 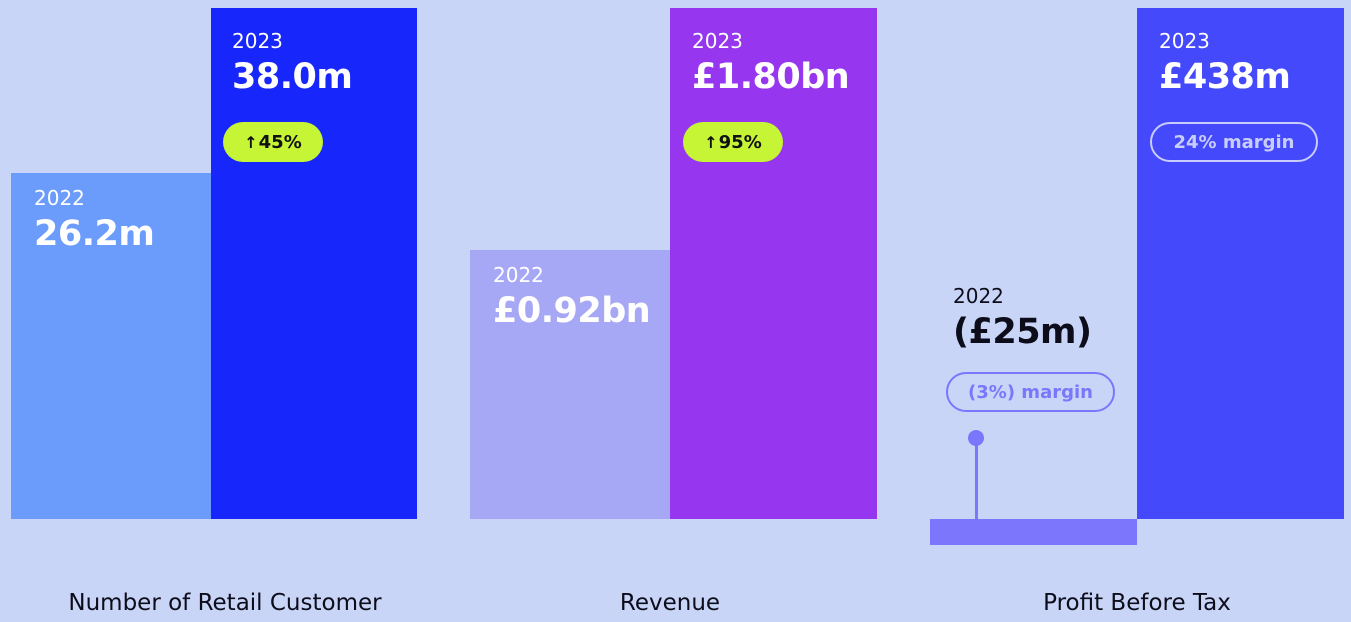 What do you see at coordinates (976, 478) in the screenshot?
I see `lollipop-stem` at bounding box center [976, 478].